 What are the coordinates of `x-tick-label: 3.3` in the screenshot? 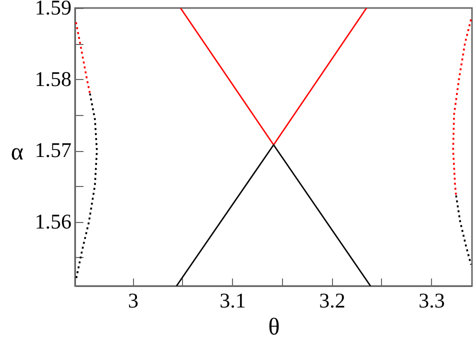 It's located at (431, 300).